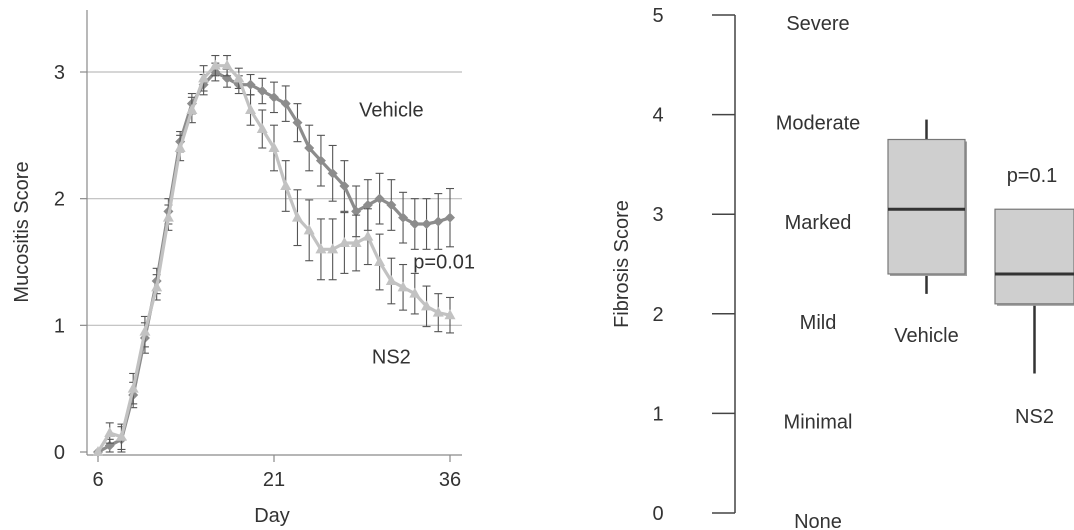  Describe the element at coordinates (818, 271) in the screenshot. I see `fibrosis-grade-labels: None Minimal Mild Marked Moderate Severe` at that location.